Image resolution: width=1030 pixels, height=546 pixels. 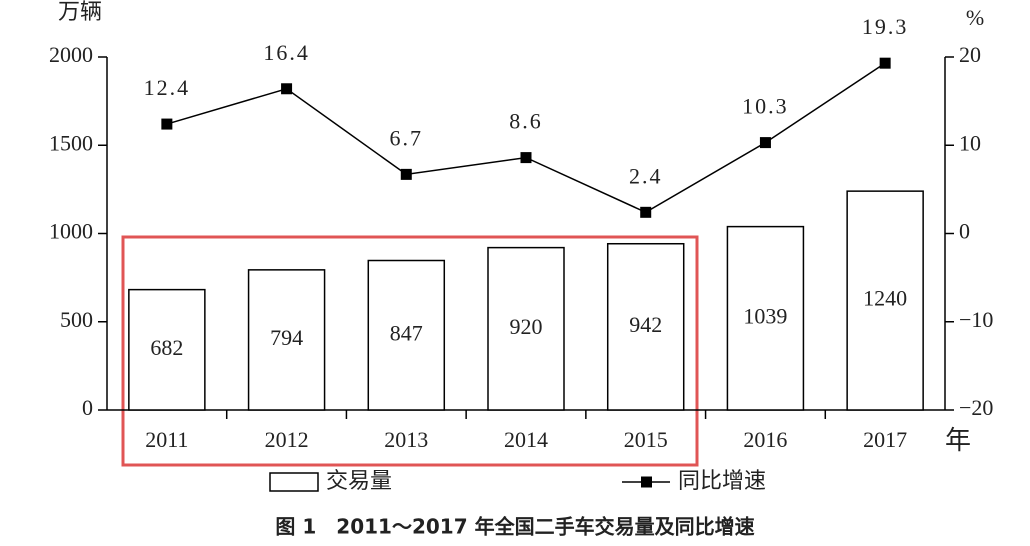 I want to click on line-value-label: 19.3, so click(x=885, y=26).